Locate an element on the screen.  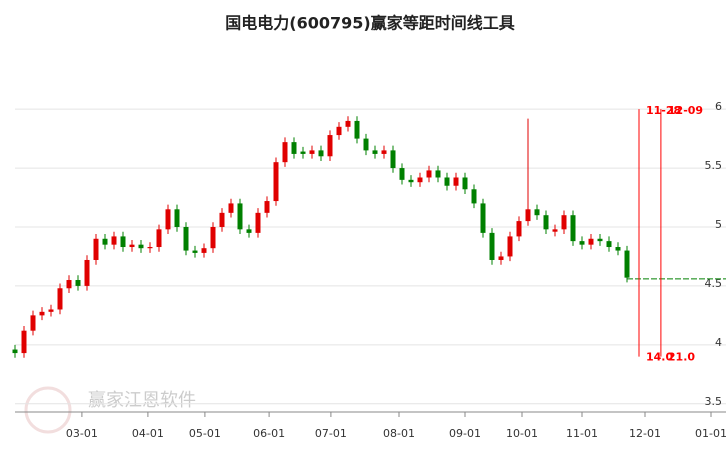
logo-ring is located at coordinates (48, 410).